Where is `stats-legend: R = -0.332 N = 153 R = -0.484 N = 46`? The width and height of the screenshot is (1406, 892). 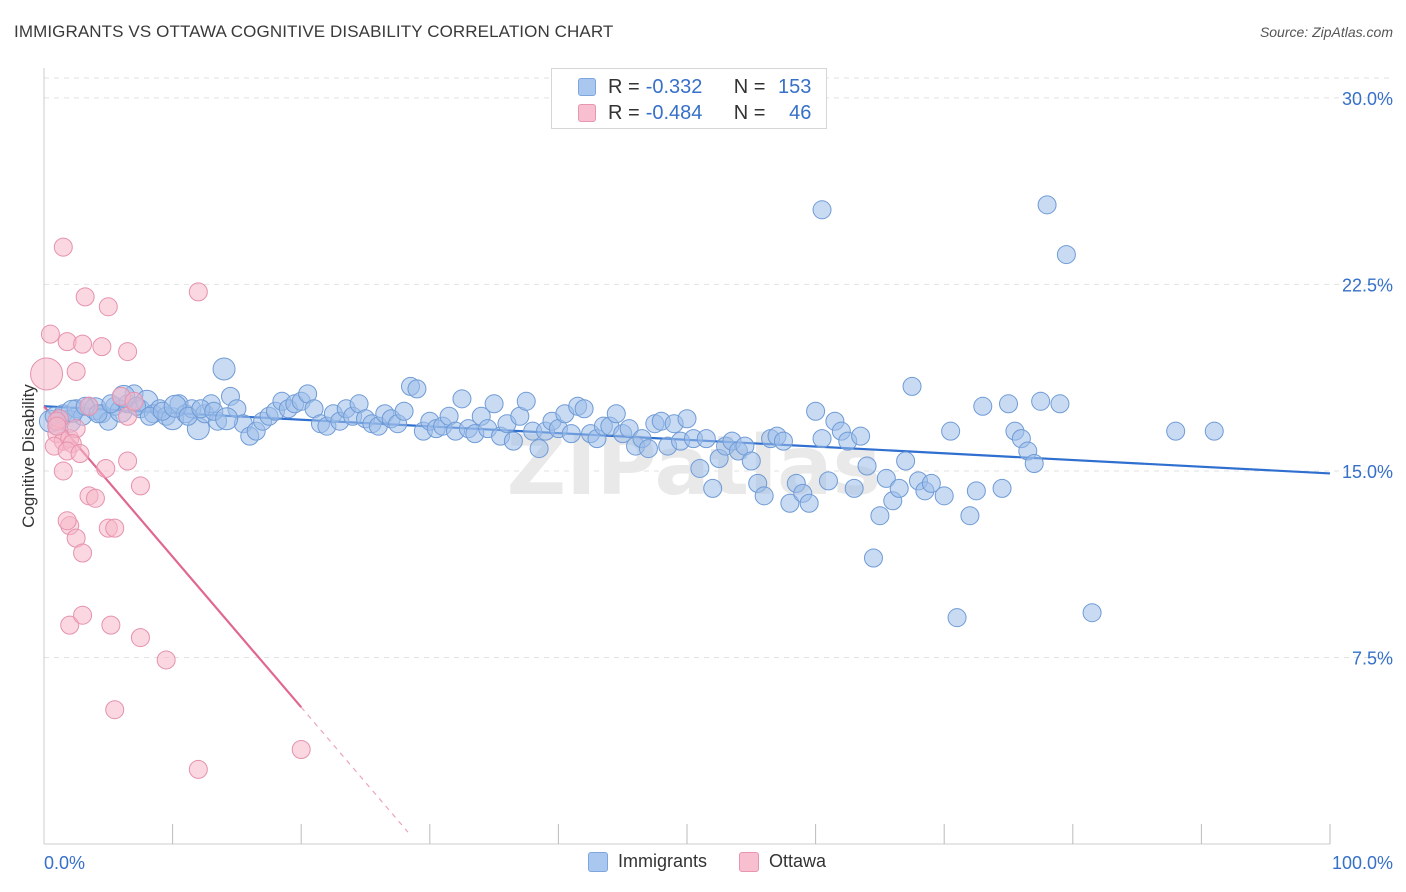 stats-legend: R = -0.332 N = 153 R = -0.484 N = 46 is located at coordinates (689, 98).